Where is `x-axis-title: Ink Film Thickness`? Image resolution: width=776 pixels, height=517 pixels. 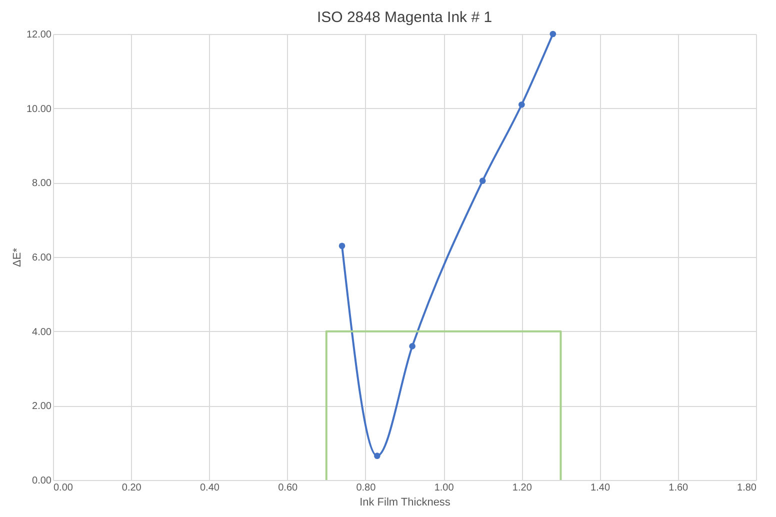
x-axis-title: Ink Film Thickness is located at coordinates (405, 502).